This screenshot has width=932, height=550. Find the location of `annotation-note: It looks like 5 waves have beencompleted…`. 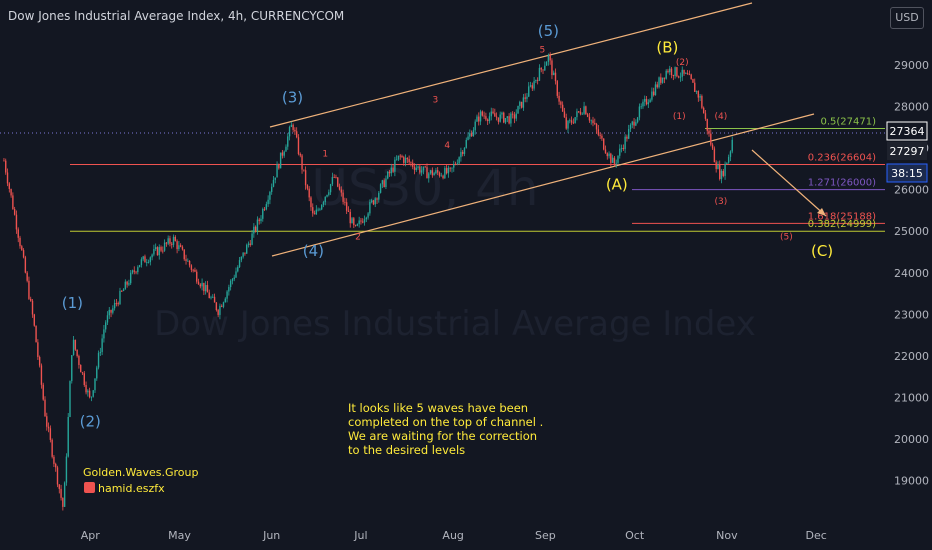

annotation-note: It looks like 5 waves have beencompleted… is located at coordinates (445, 429).